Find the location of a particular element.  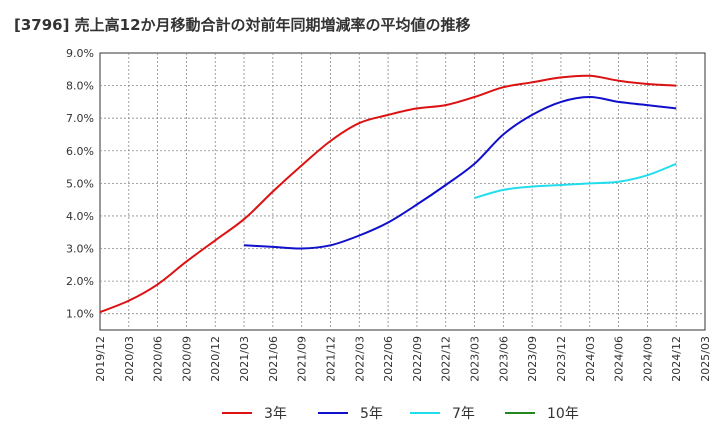

series-line-7年 is located at coordinates (575, 180).